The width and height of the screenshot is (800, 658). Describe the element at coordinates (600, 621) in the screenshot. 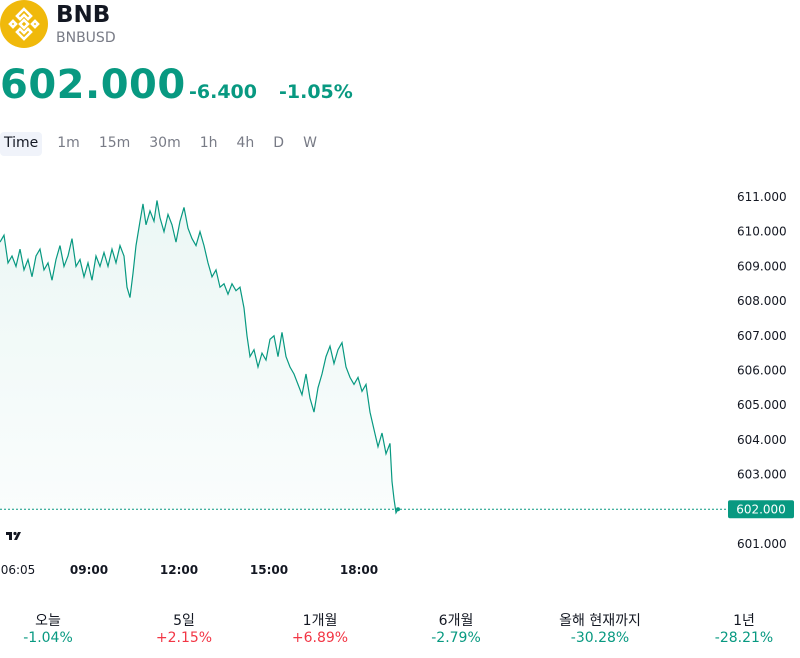

I see `range-label: 올해 현재까지` at that location.